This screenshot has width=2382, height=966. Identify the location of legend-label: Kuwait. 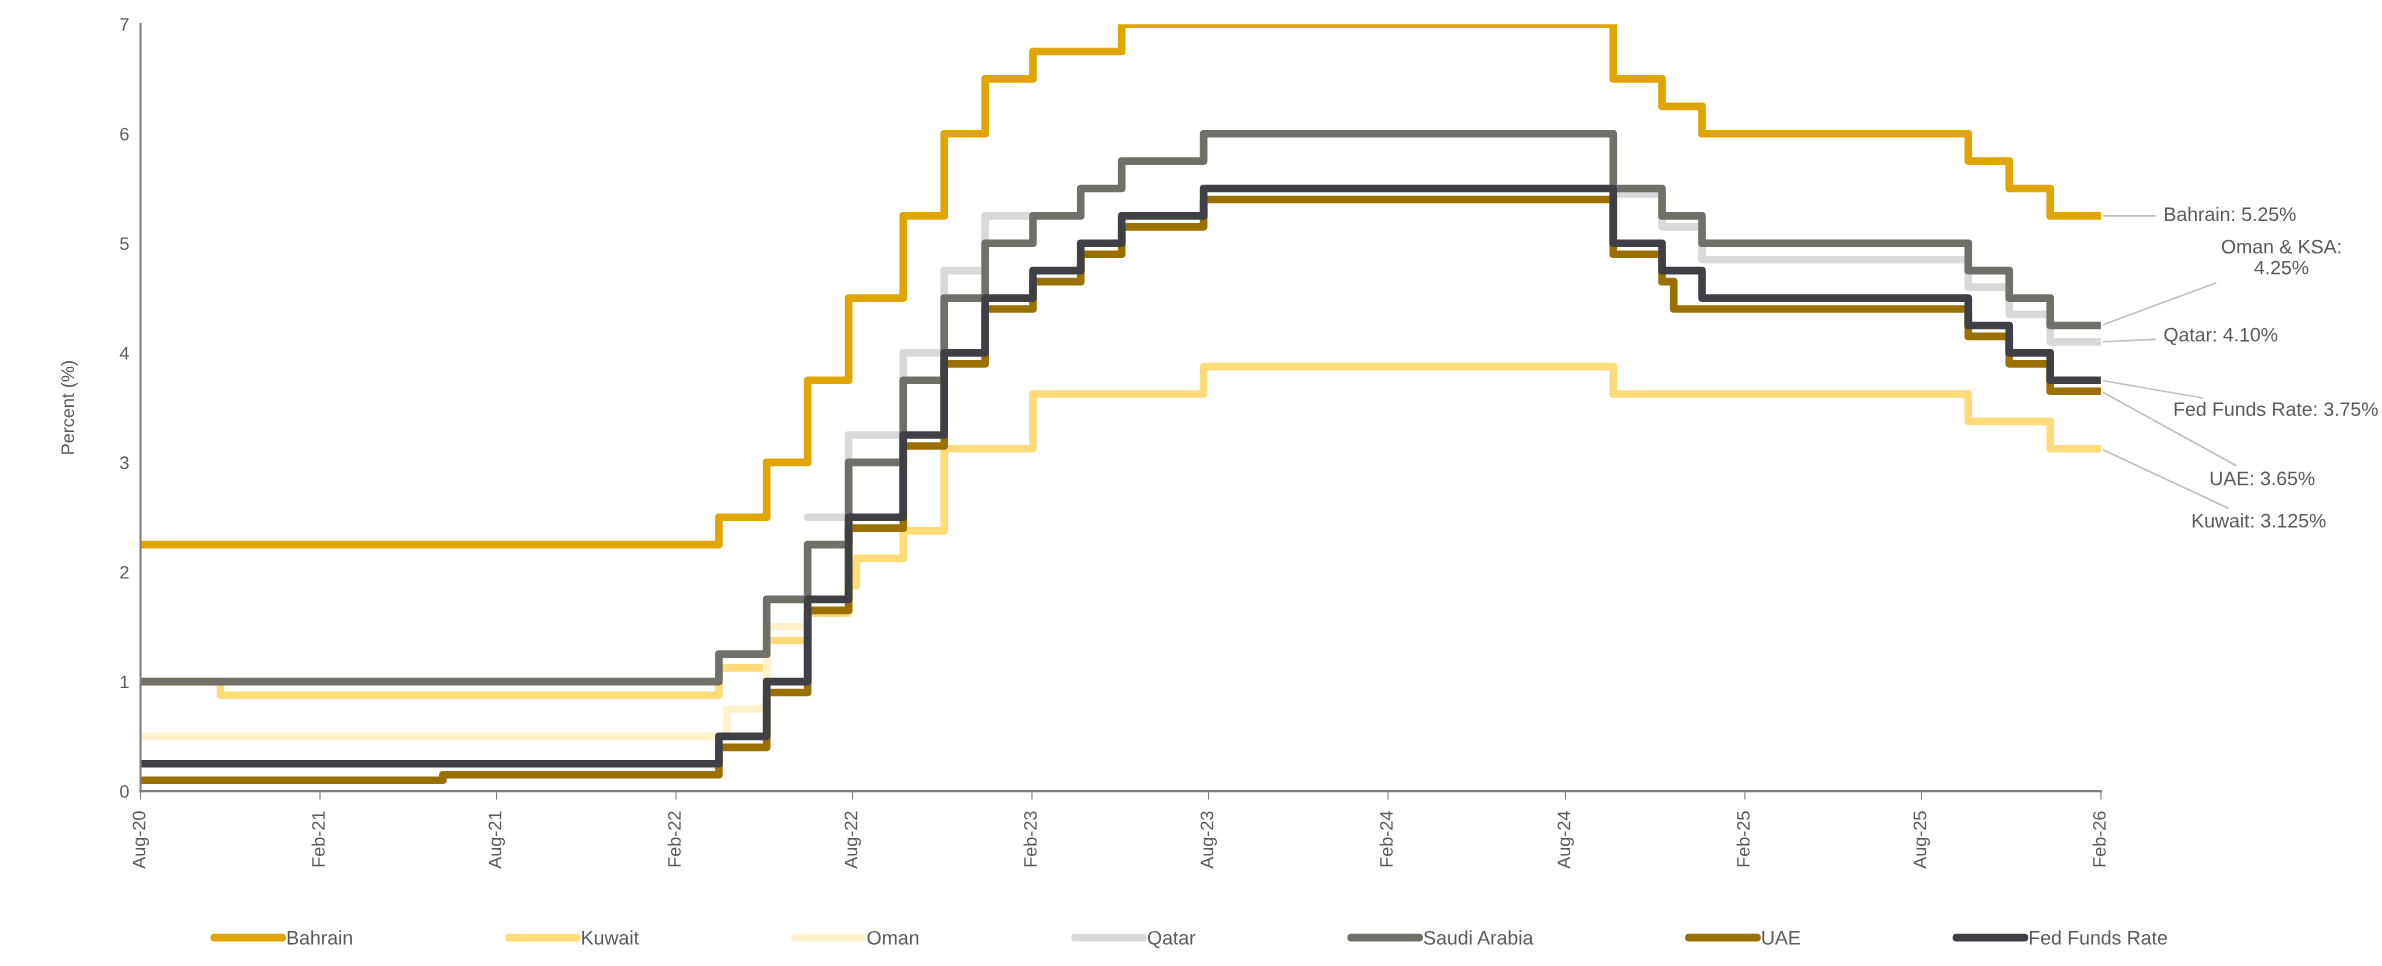
(610, 937).